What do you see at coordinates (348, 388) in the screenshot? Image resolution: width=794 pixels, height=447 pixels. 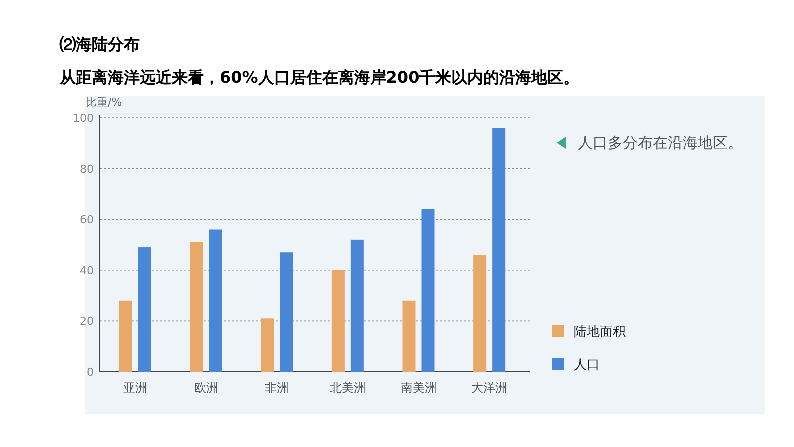 I see `x-tick-label: 北美洲` at bounding box center [348, 388].